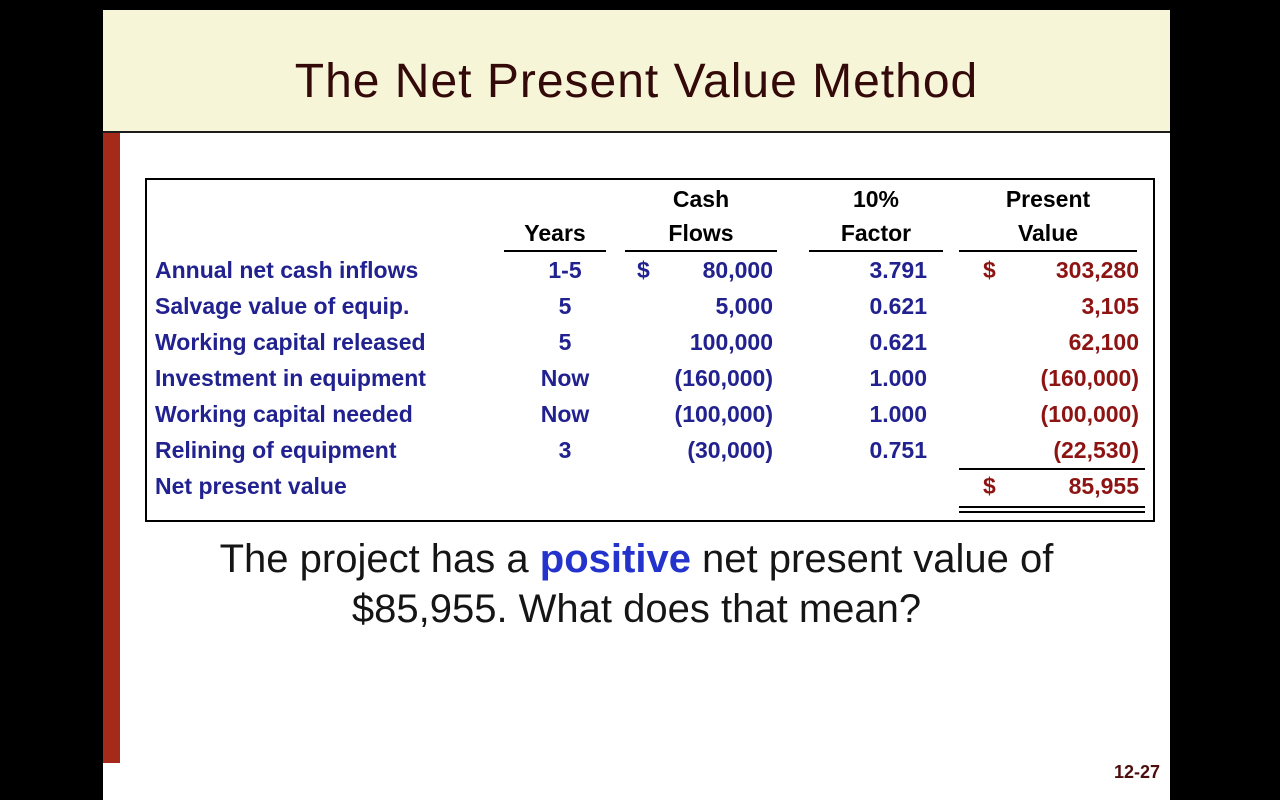  What do you see at coordinates (1048, 233) in the screenshot?
I see `col-header-pv-line2: Value` at bounding box center [1048, 233].